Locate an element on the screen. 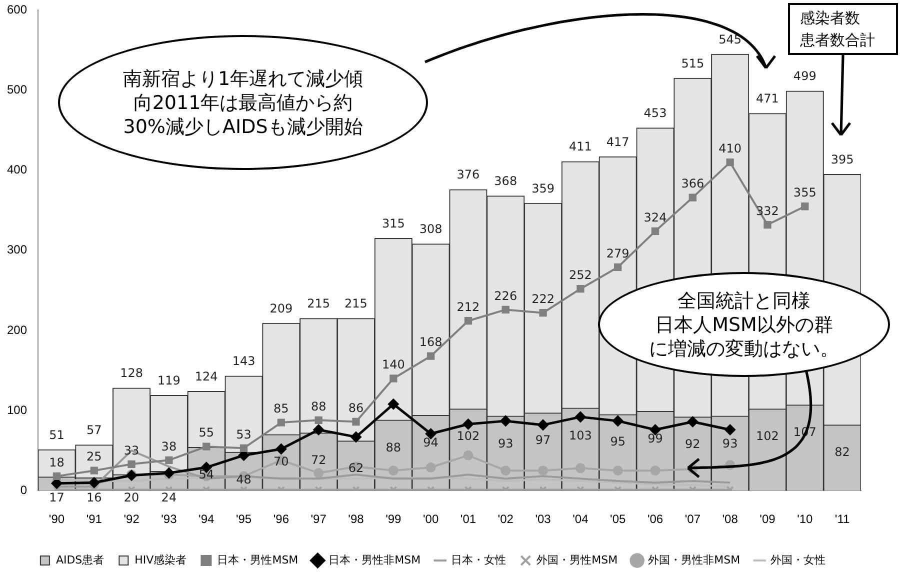 Image resolution: width=901 pixels, height=576 pixels. x-tick-label: '02 is located at coordinates (506, 519).